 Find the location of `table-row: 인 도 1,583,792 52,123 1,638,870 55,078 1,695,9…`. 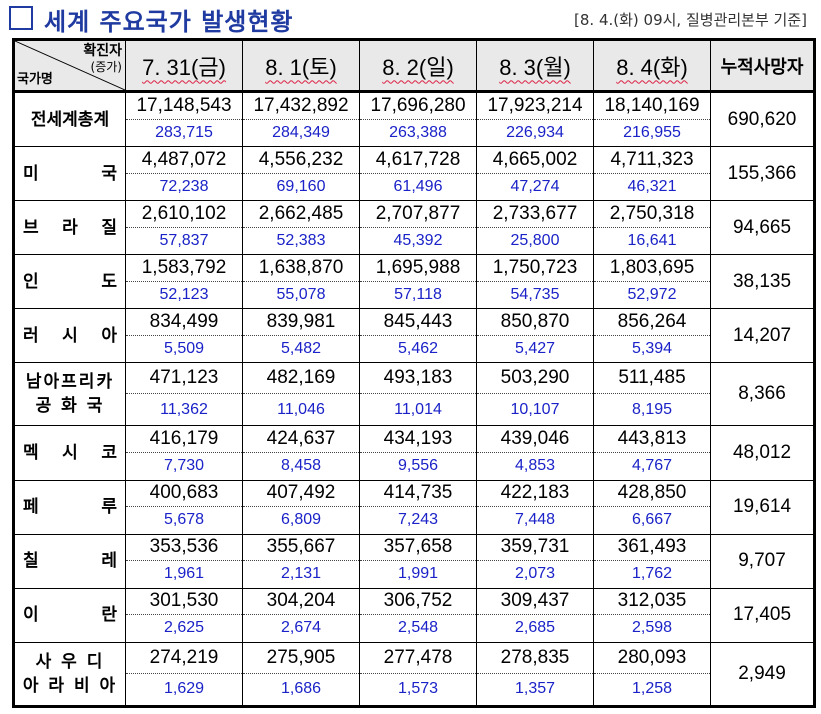

table-row: 인 도 1,583,792 52,123 1,638,870 55,078 1,695,9… is located at coordinates (414, 282).